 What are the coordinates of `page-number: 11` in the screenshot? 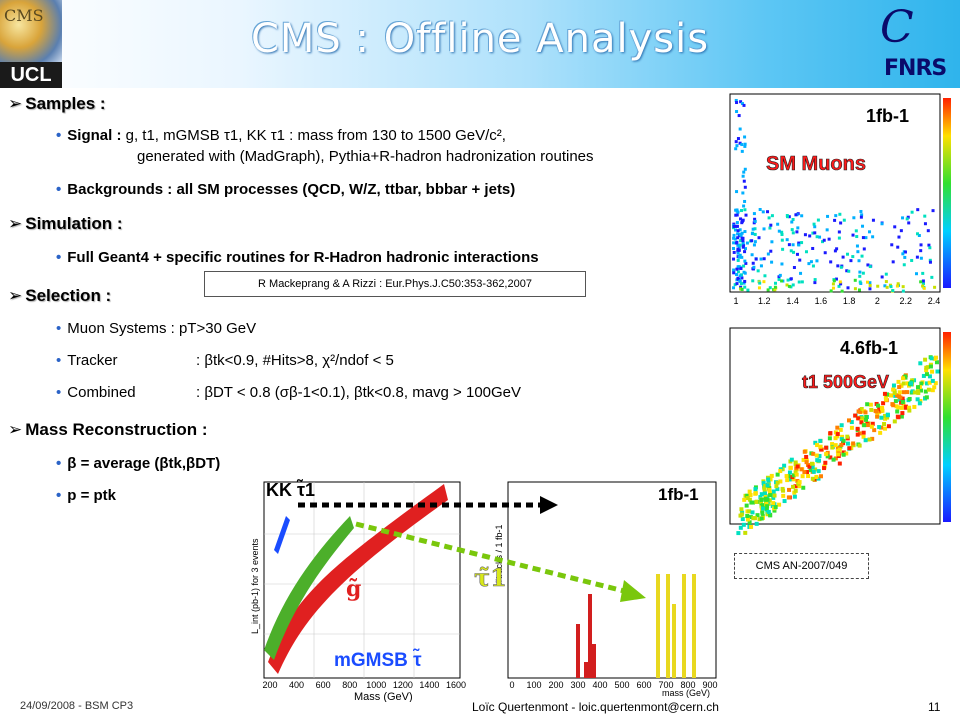 It's located at (934, 707).